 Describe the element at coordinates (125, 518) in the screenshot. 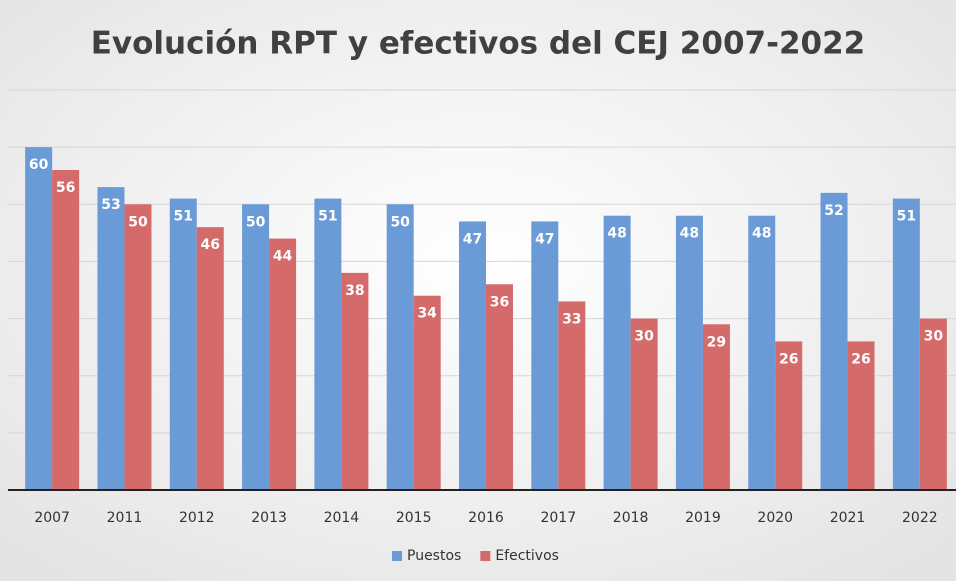

I see `x-tick-label: 2011` at that location.